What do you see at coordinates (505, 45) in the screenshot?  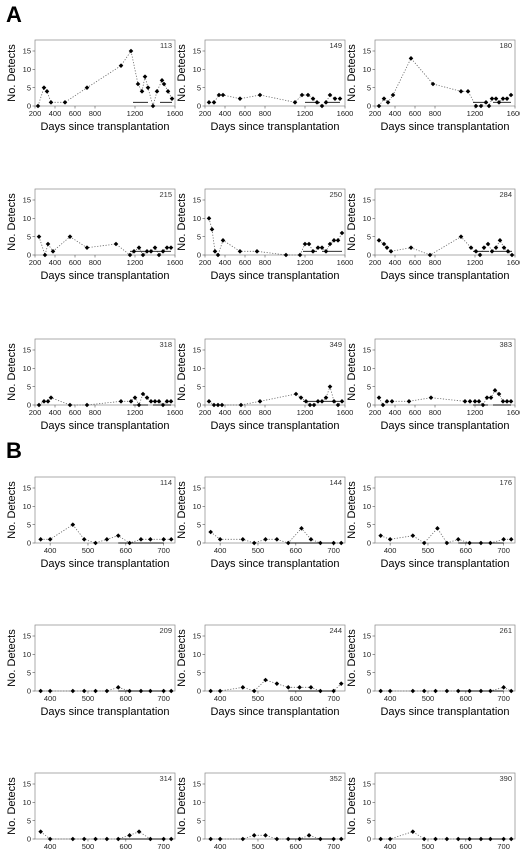 I see `chart-180-id-label: 180` at bounding box center [505, 45].